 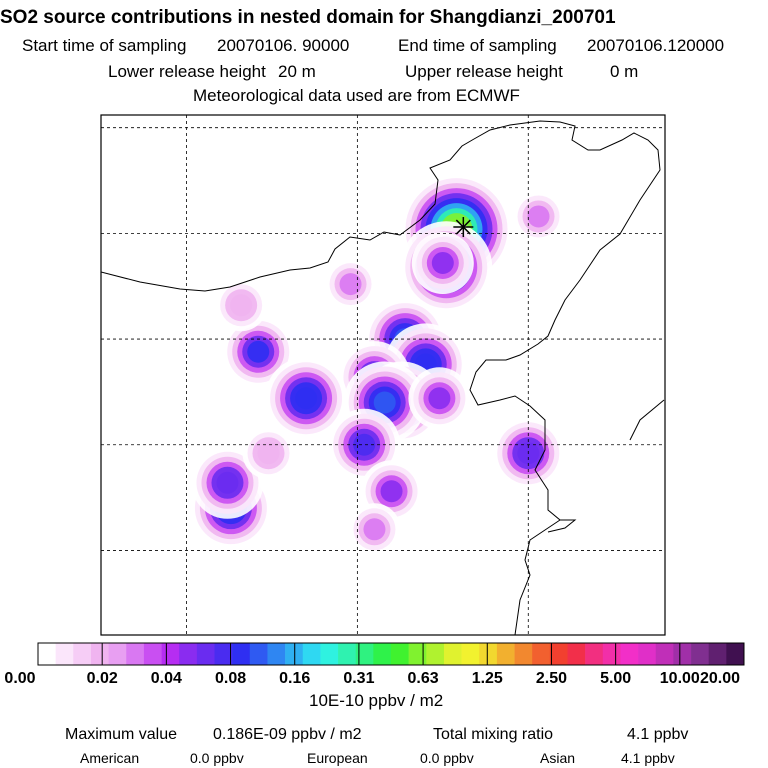 What do you see at coordinates (376, 700) in the screenshot?
I see `colorbar-unit-label: 10E-10 ppbv / m2` at bounding box center [376, 700].